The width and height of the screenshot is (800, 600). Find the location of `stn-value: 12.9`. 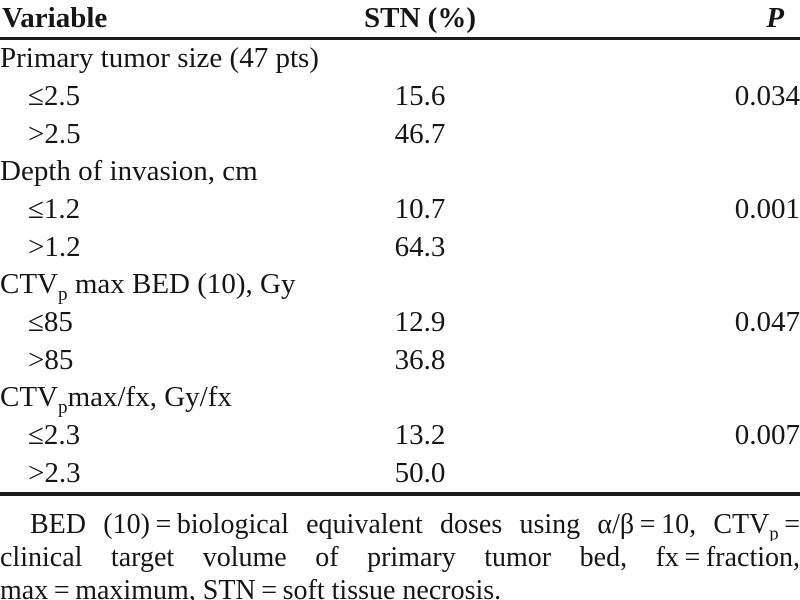

stn-value: 12.9 is located at coordinates (420, 321).